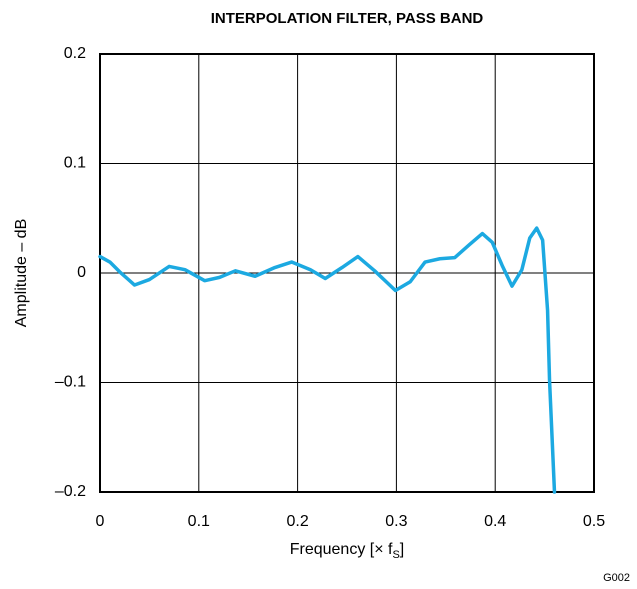  I want to click on x-label-subscript: S, so click(395, 555).